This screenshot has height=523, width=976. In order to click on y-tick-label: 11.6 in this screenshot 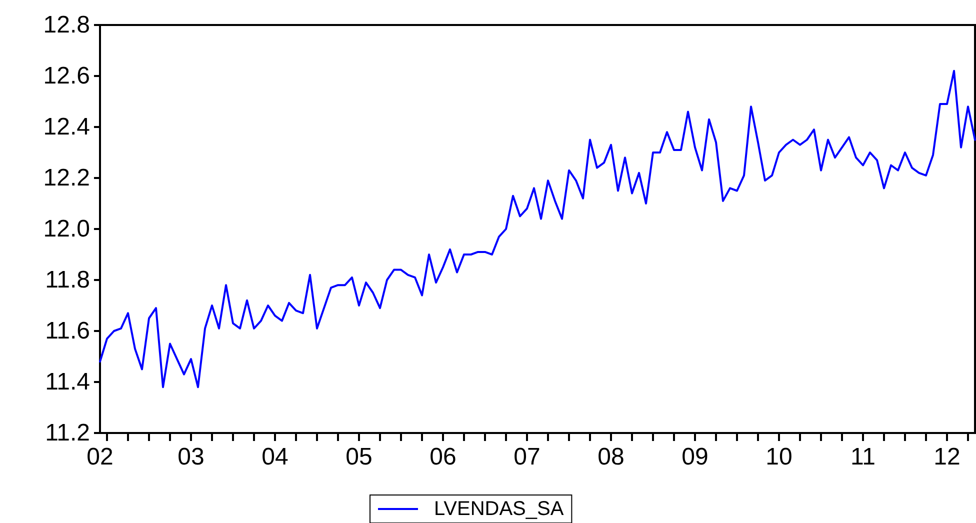, I will do `click(67, 331)`.